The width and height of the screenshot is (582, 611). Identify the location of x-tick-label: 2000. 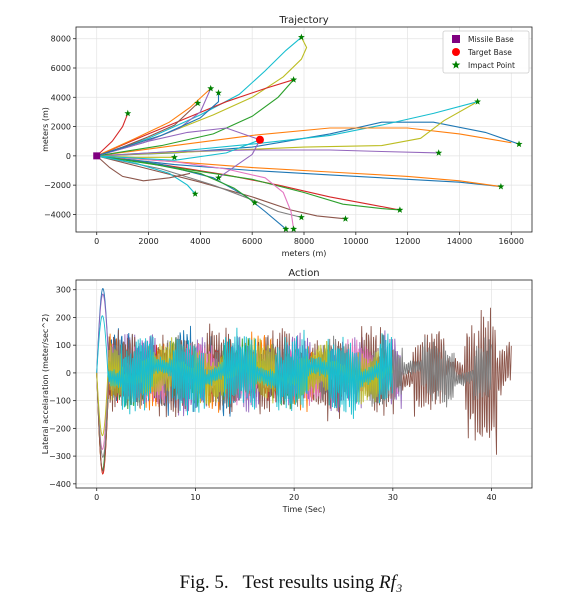
(148, 241).